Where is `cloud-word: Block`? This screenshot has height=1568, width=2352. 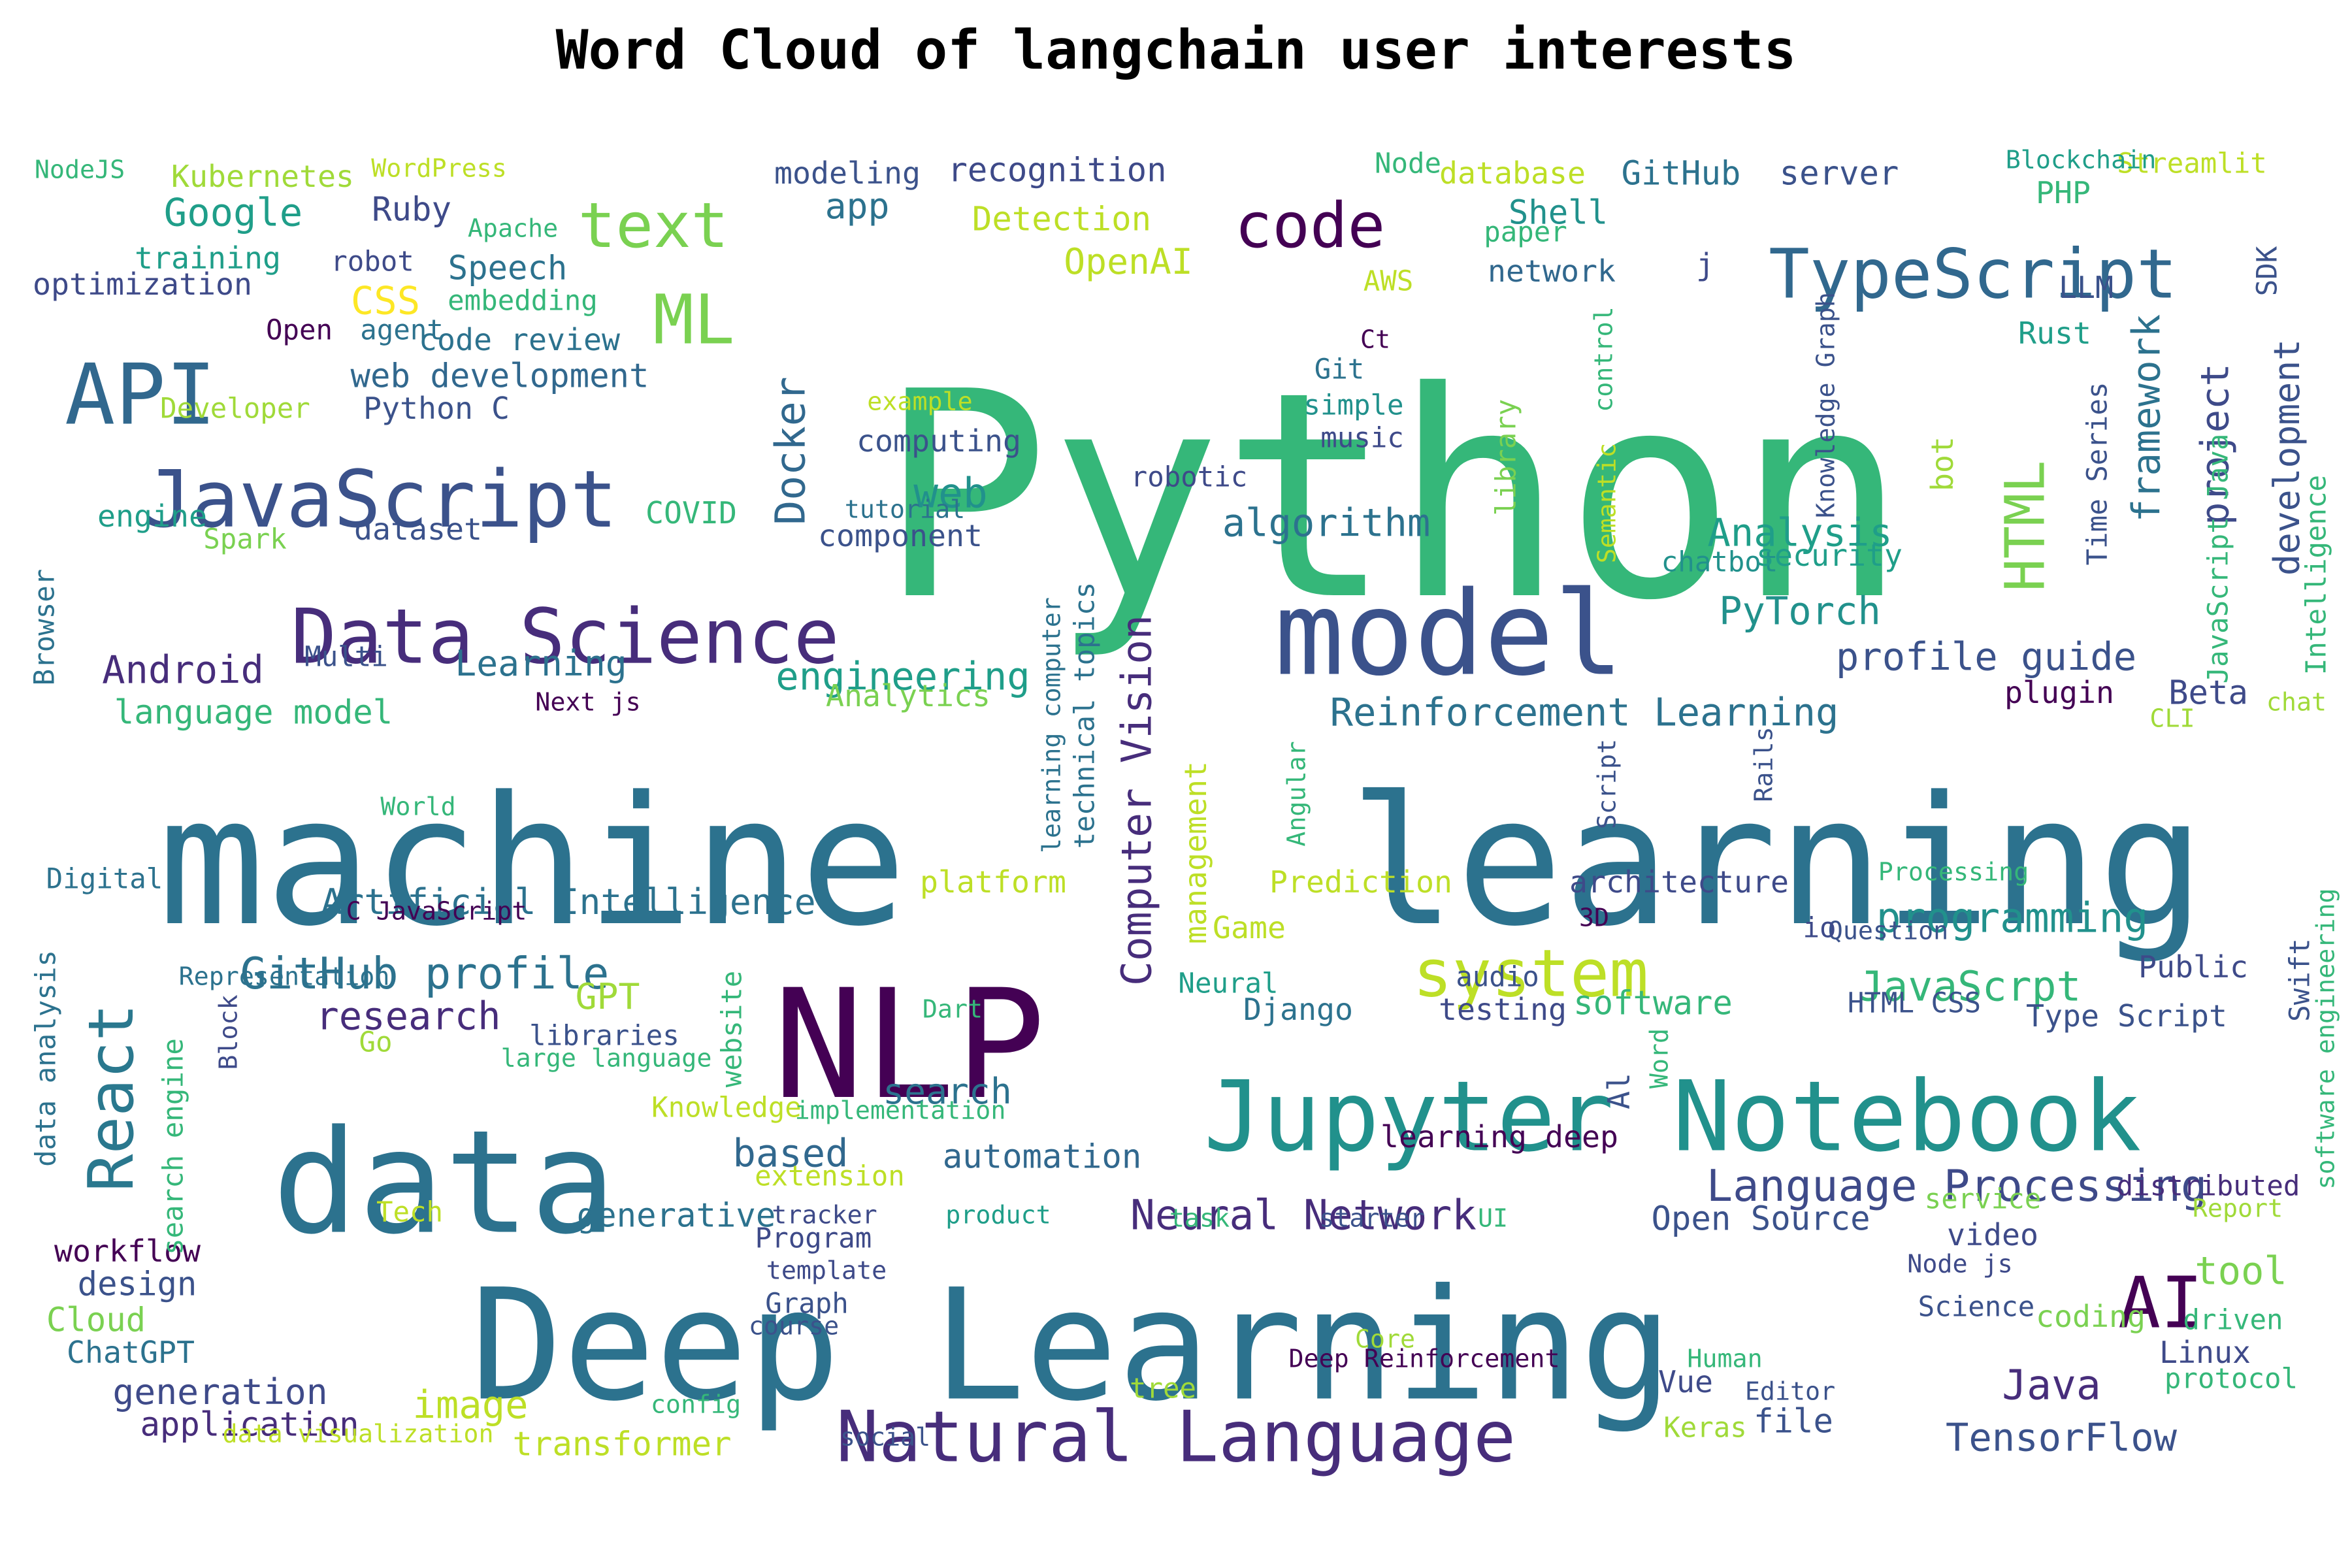
cloud-word: Block is located at coordinates (229, 1032).